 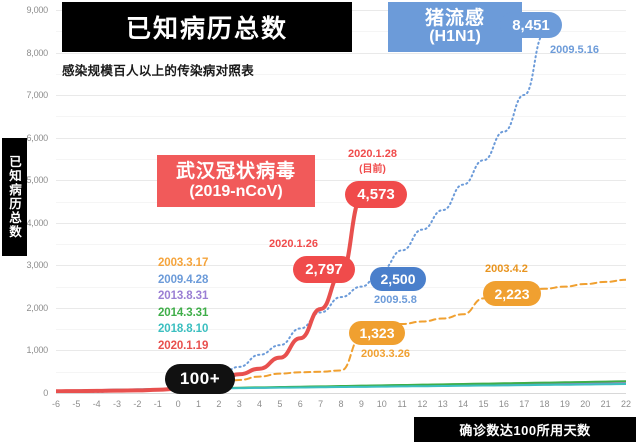 I want to click on y-axis-title-banner: 已知病历总数, so click(x=14, y=197).